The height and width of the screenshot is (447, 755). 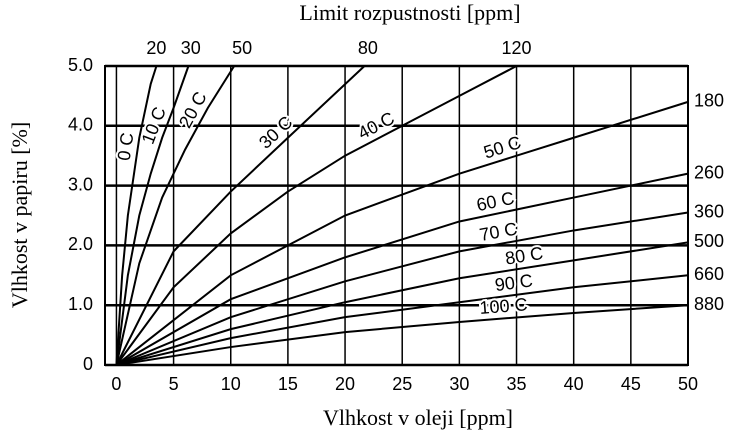 What do you see at coordinates (231, 384) in the screenshot?
I see `x-tick-label: 10` at bounding box center [231, 384].